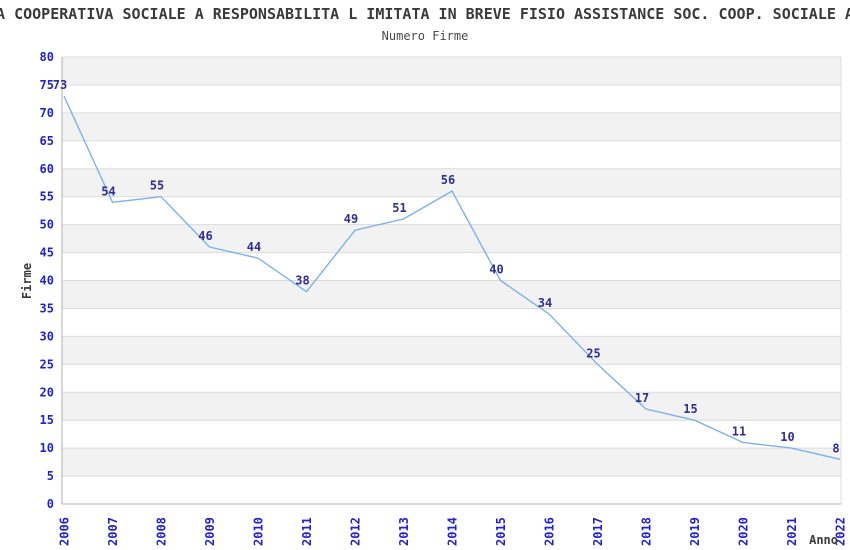 This screenshot has height=550, width=850. Describe the element at coordinates (205, 236) in the screenshot. I see `point-label: 46` at that location.